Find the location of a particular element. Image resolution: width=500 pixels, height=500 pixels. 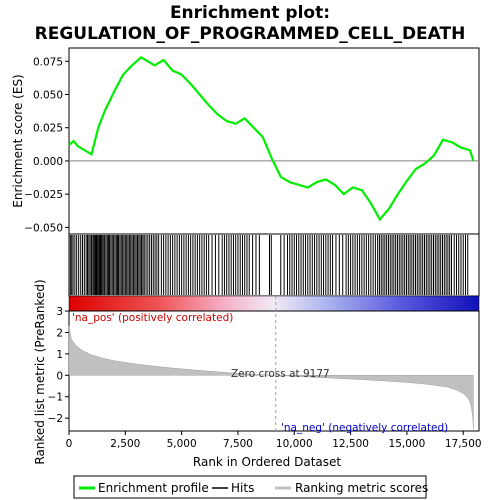

rank-axis-xticks: 0 2,500 5,000 7,500 10,000 12,500 15,000 17,500 is located at coordinates (274, 440).